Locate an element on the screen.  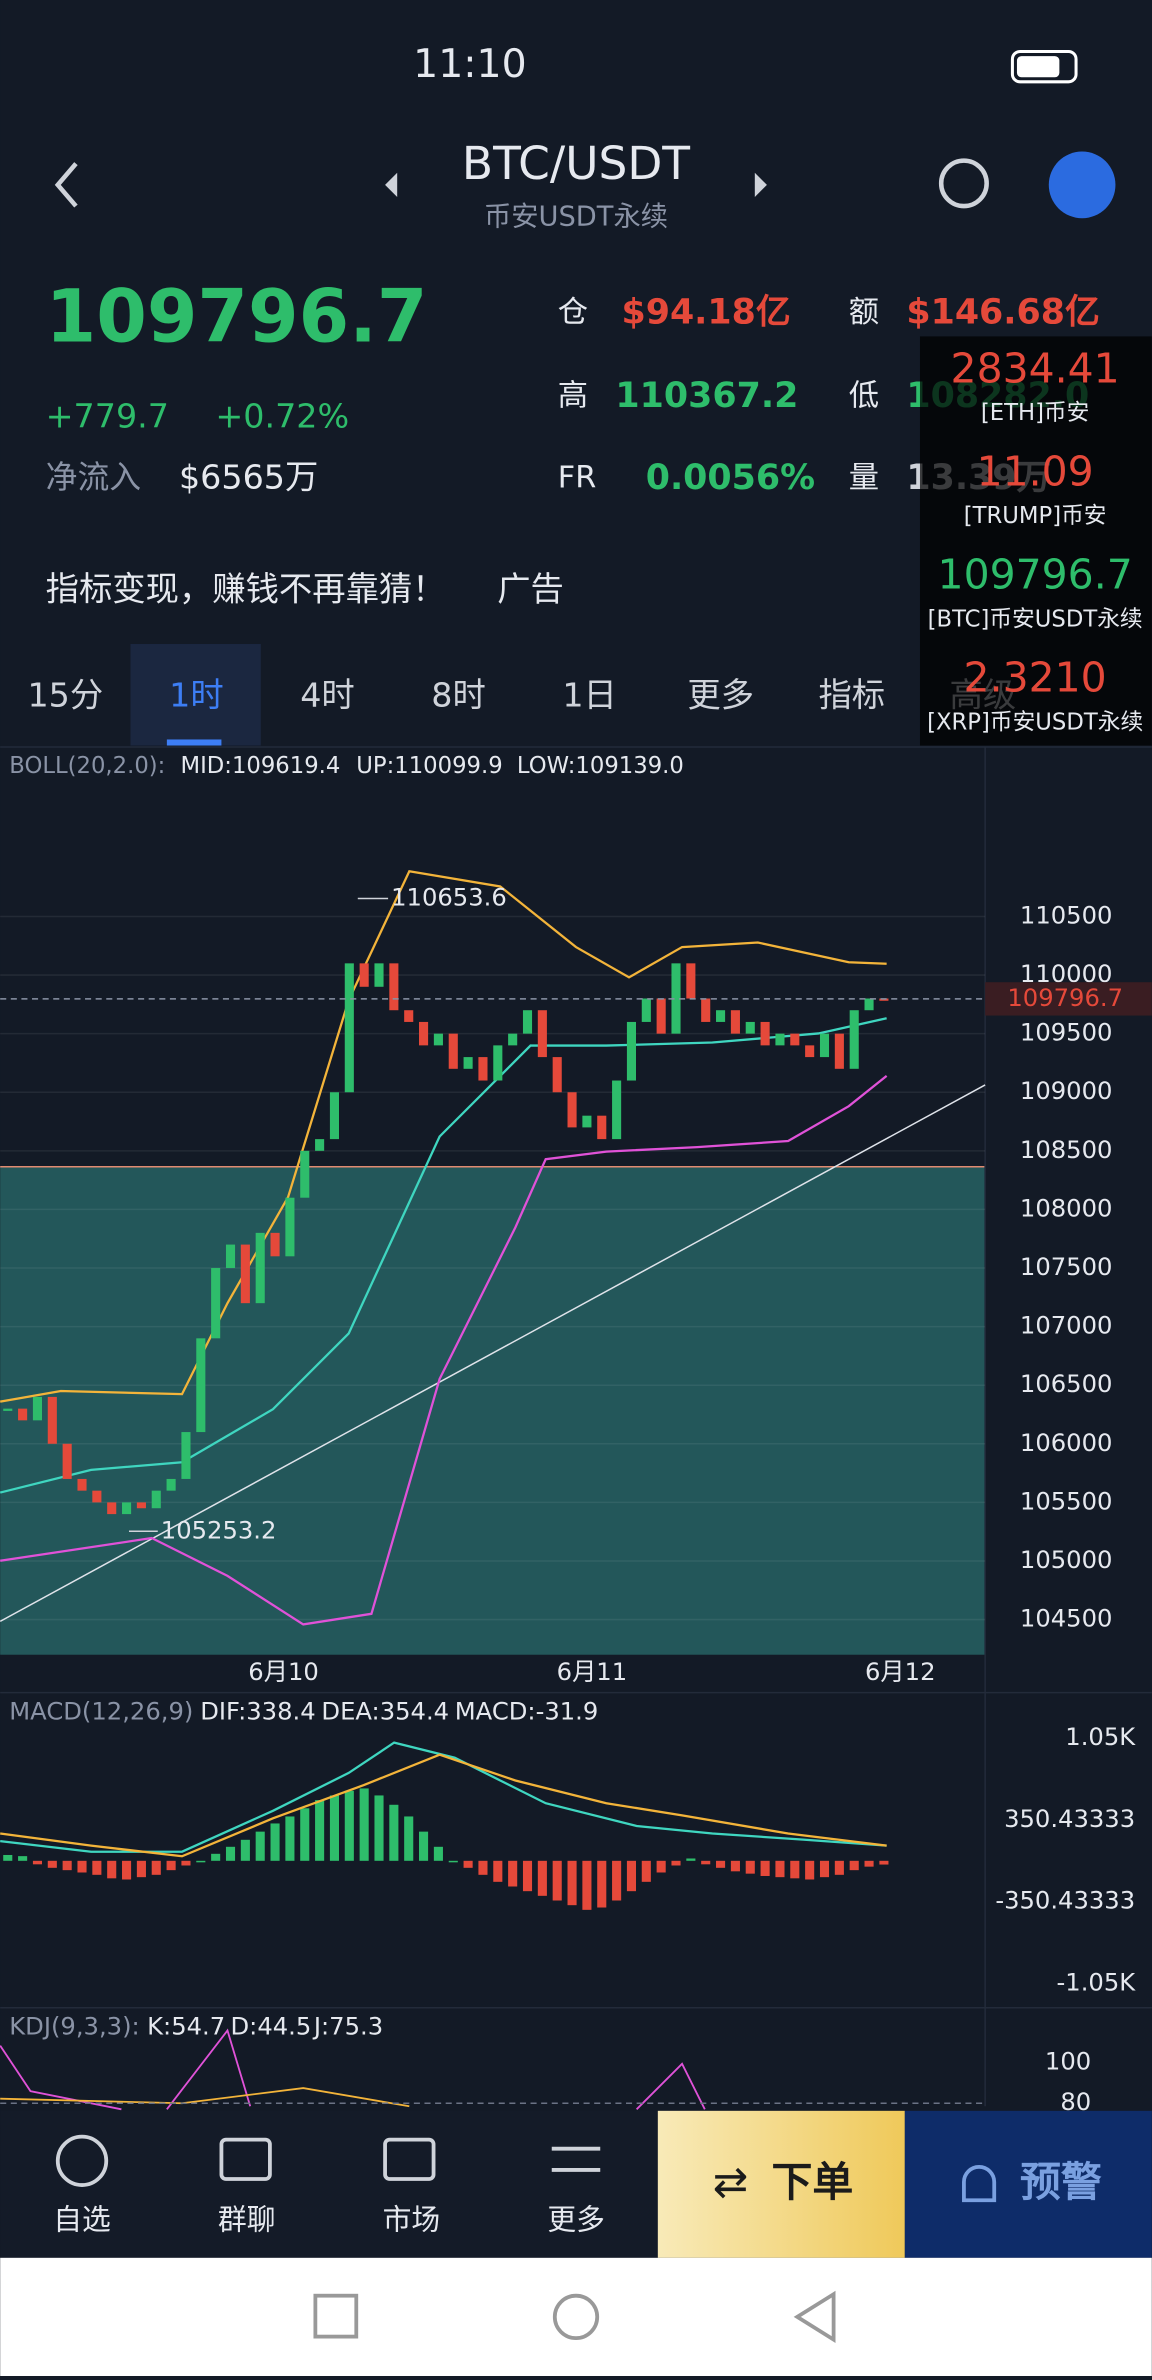
price-change: +779.7 is located at coordinates (107, 416).